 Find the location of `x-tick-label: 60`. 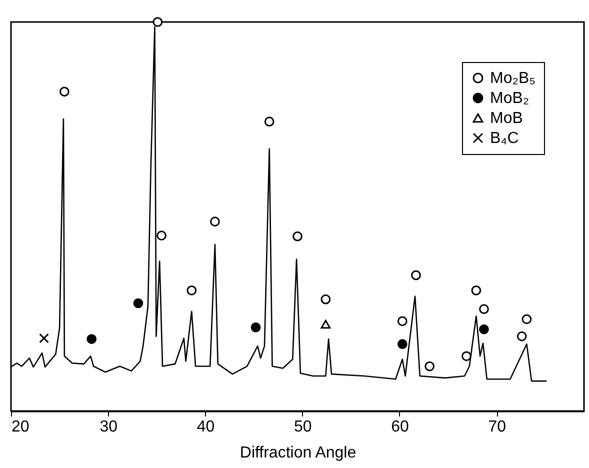

x-tick-label: 60 is located at coordinates (400, 427).